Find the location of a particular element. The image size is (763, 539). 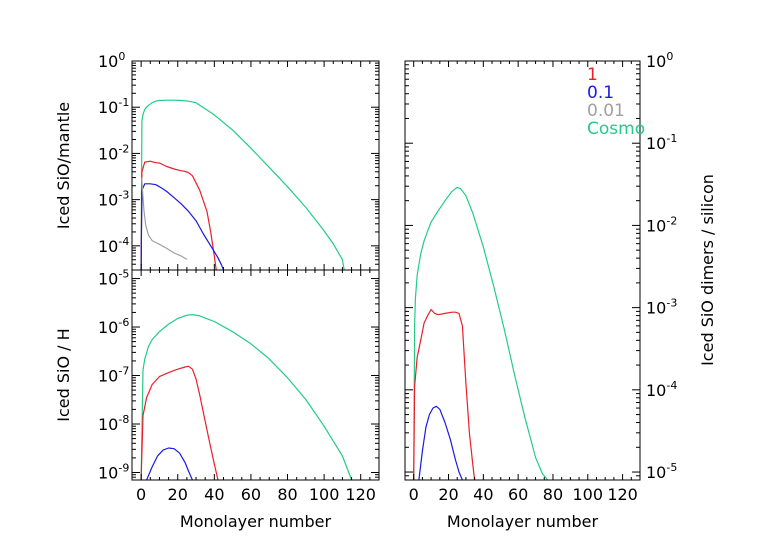

y-tick-exponent: -8 is located at coordinates (123, 419).